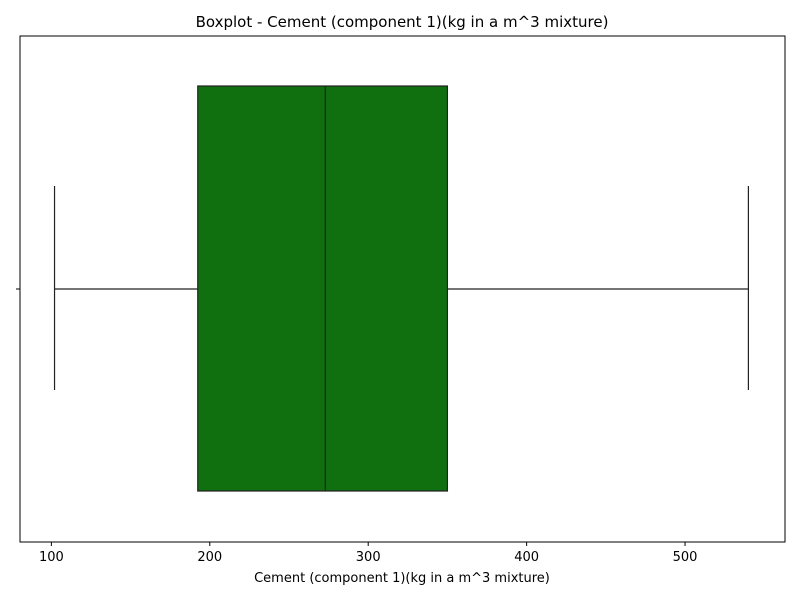  Describe the element at coordinates (526, 557) in the screenshot. I see `x-axis-tick-label: 400` at that location.